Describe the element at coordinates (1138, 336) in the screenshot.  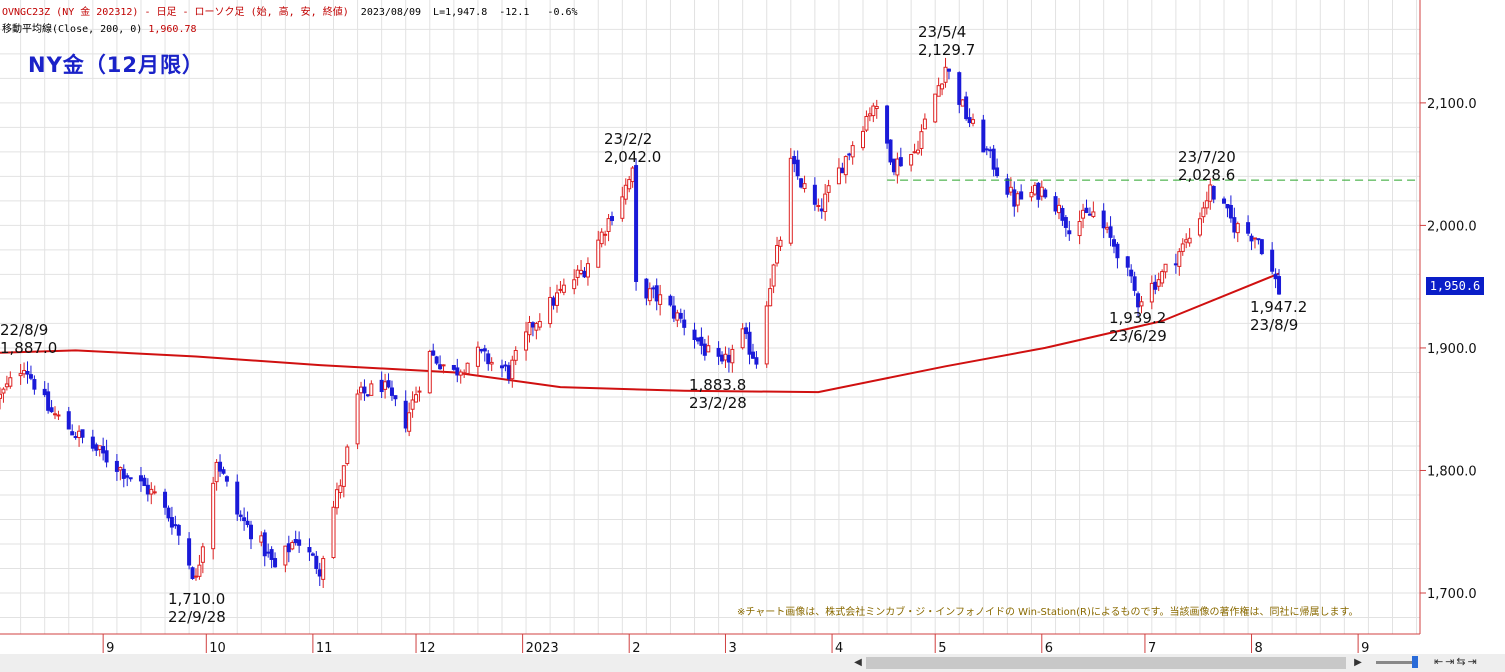
I see `annotation-date: 23/6/29` at that location.